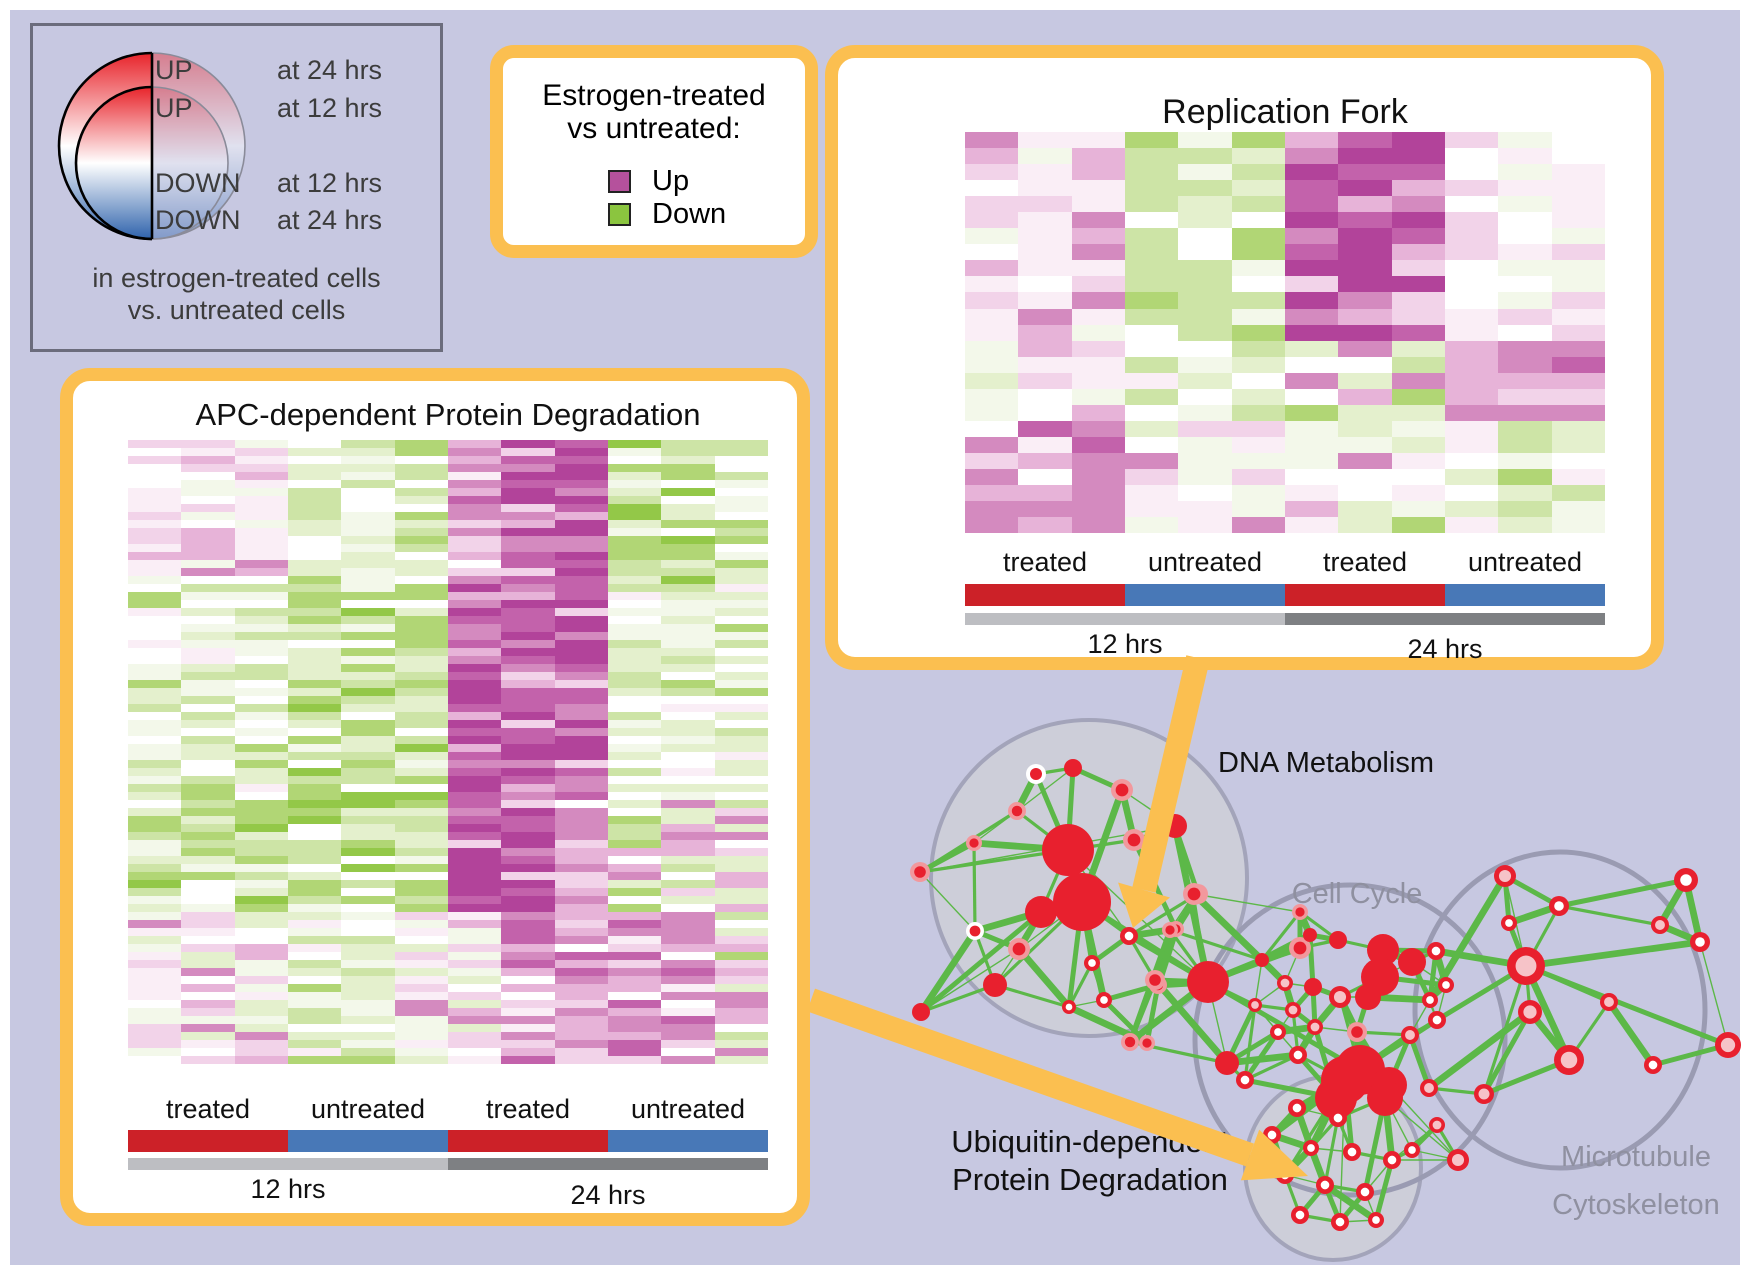 The height and width of the screenshot is (1279, 1750). I want to click on apc-group-label-2: untreated, so click(368, 1109).